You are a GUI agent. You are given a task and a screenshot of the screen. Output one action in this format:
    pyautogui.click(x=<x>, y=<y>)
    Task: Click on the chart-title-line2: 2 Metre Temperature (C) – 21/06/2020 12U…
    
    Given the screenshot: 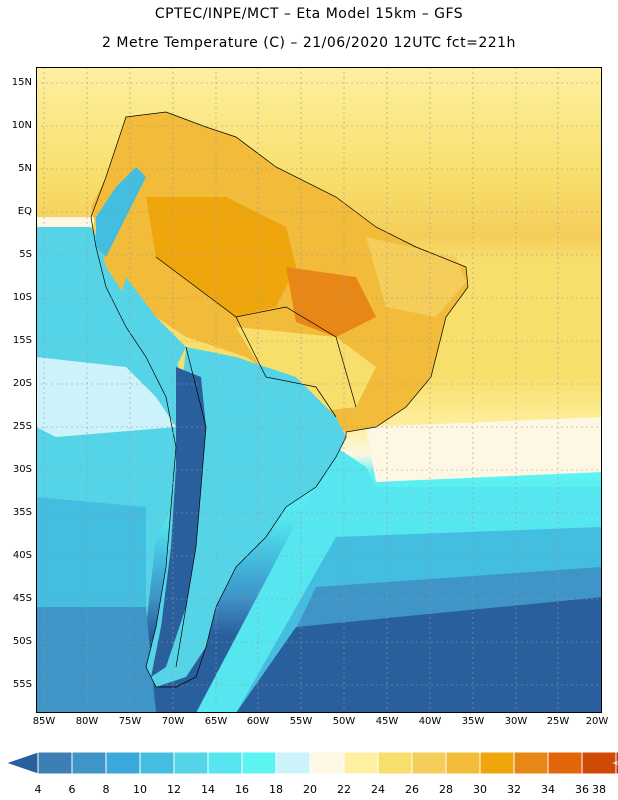 What is the action you would take?
    pyautogui.click(x=309, y=43)
    